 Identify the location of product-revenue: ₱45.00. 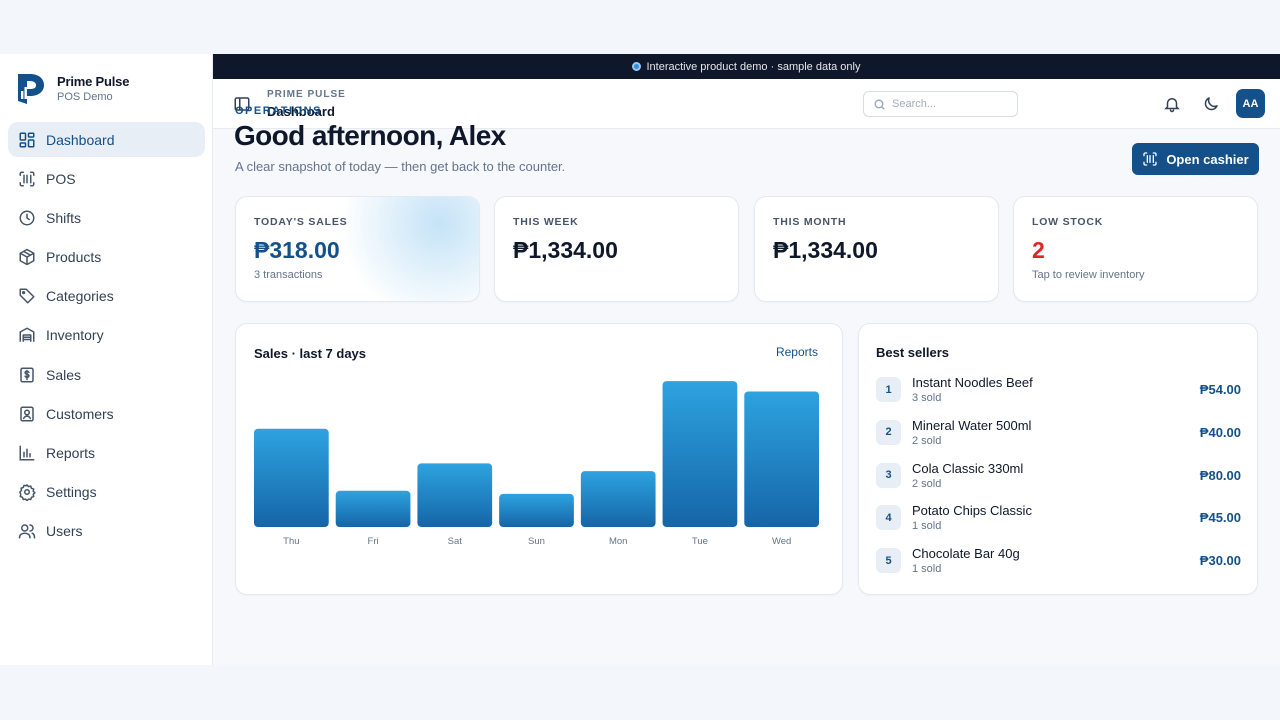
(1220, 518).